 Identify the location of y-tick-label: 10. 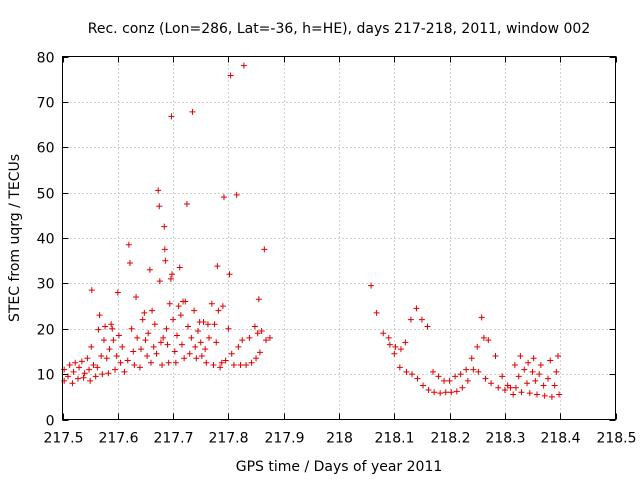
(46, 376).